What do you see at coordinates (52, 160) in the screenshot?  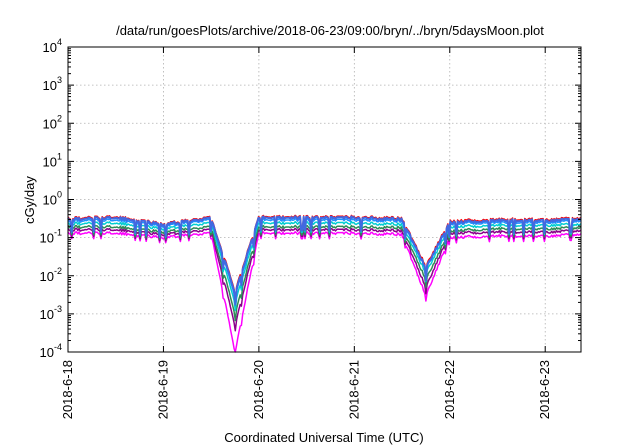 I see `y-tick-label: 10¹` at bounding box center [52, 160].